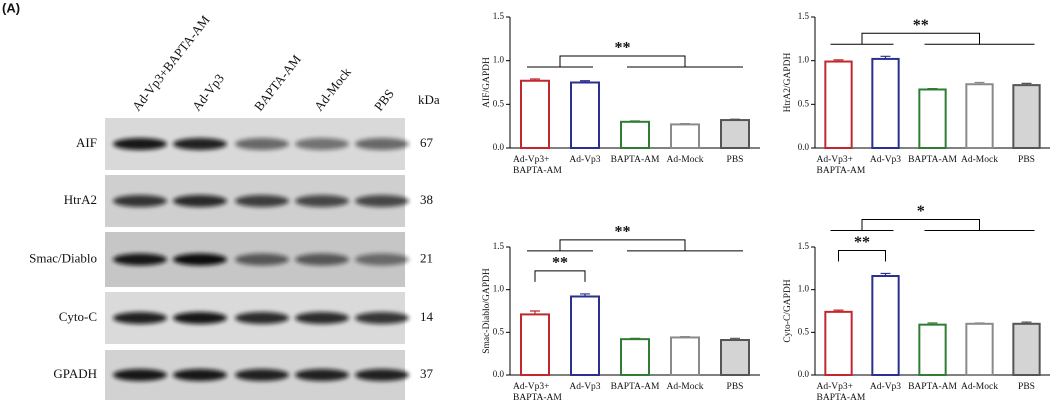  Describe the element at coordinates (427, 373) in the screenshot. I see `kda-label: 37` at that location.